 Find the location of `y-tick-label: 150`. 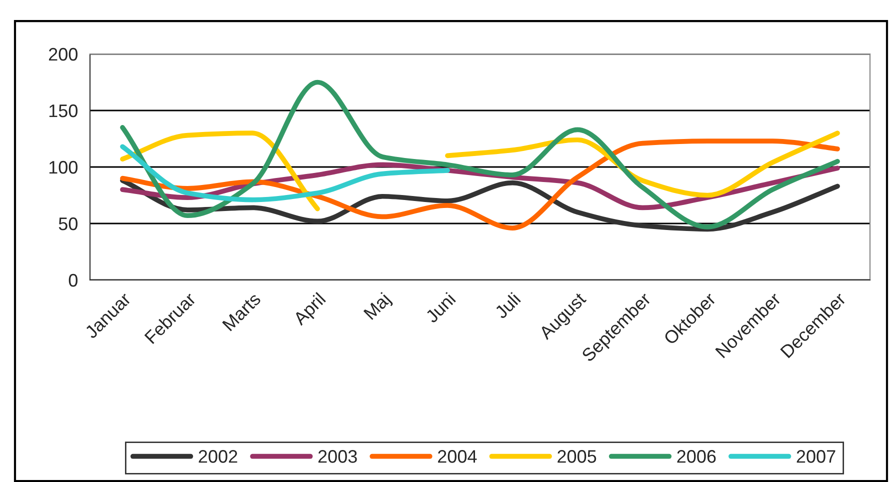

y-tick-label: 150 is located at coordinates (63, 111).